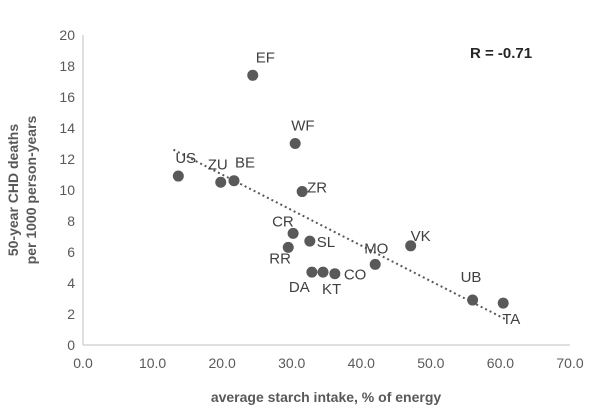  Describe the element at coordinates (13, 190) in the screenshot. I see `y-axis-title-line-1: 50-year CHD deaths` at that location.